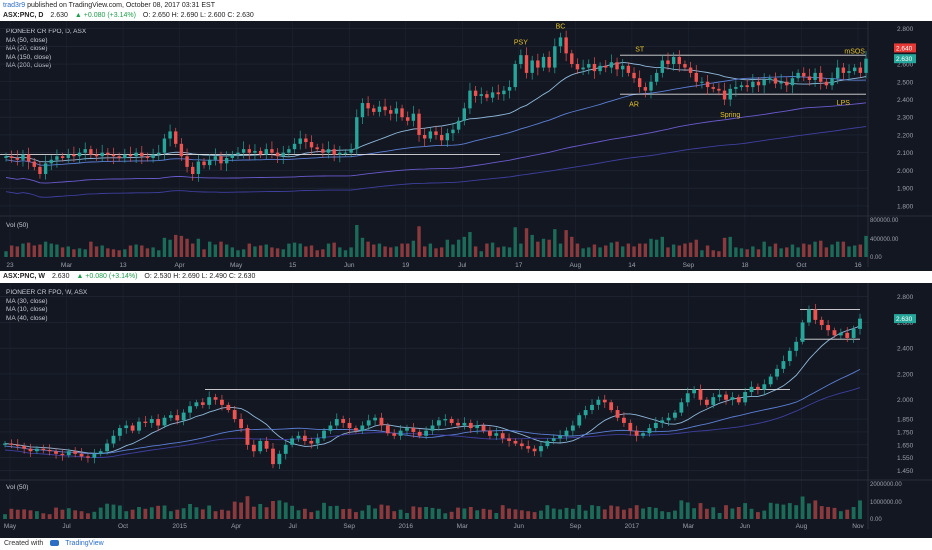  I want to click on daily-ohlc: O: 2.650 H: 2.690 L: 2.600 C: 2.630, so click(198, 15).